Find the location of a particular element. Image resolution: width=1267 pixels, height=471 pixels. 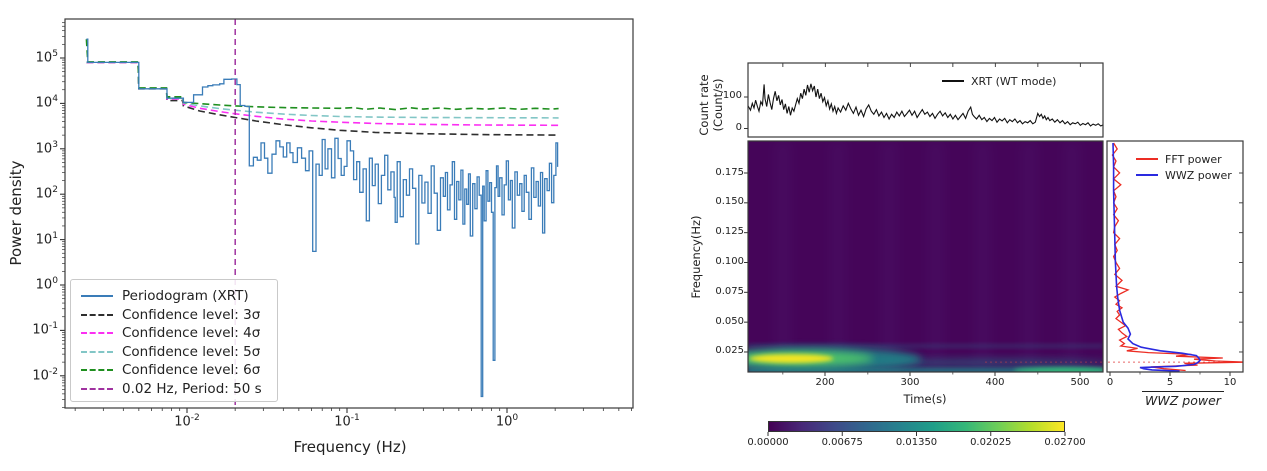

y-tick-label: 10⁻¹ is located at coordinates (45, 329).